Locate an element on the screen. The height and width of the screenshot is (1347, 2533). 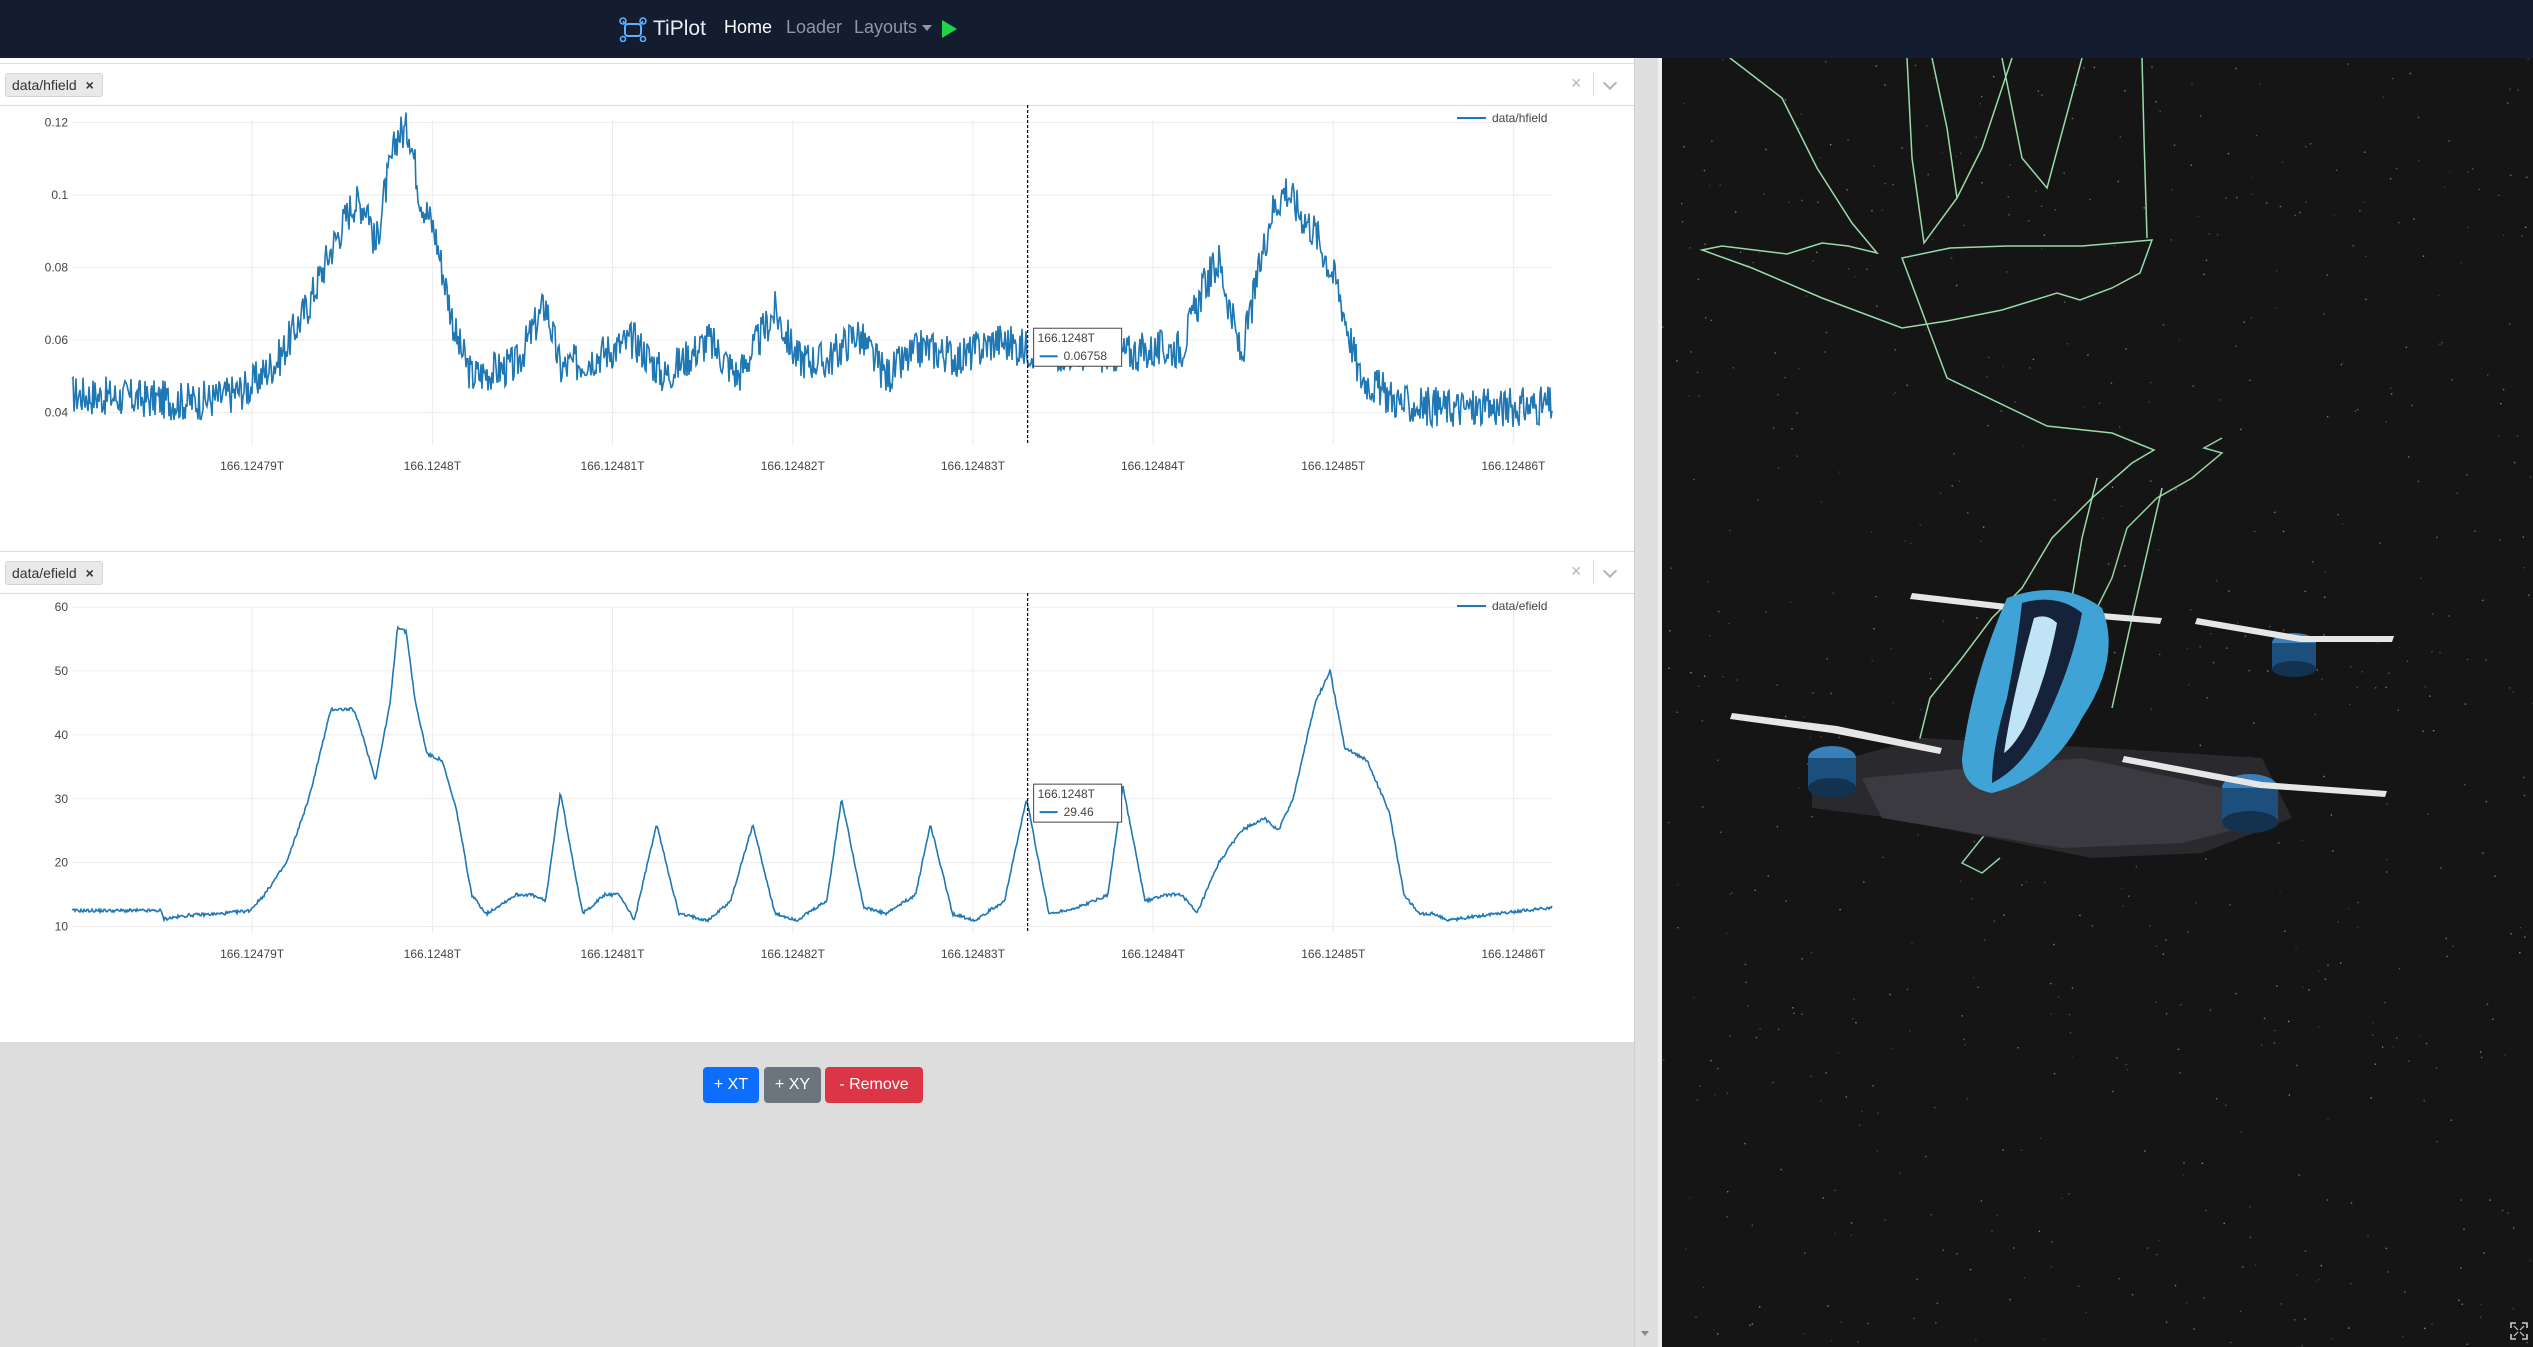
rotor-blade is located at coordinates (1836, 733).